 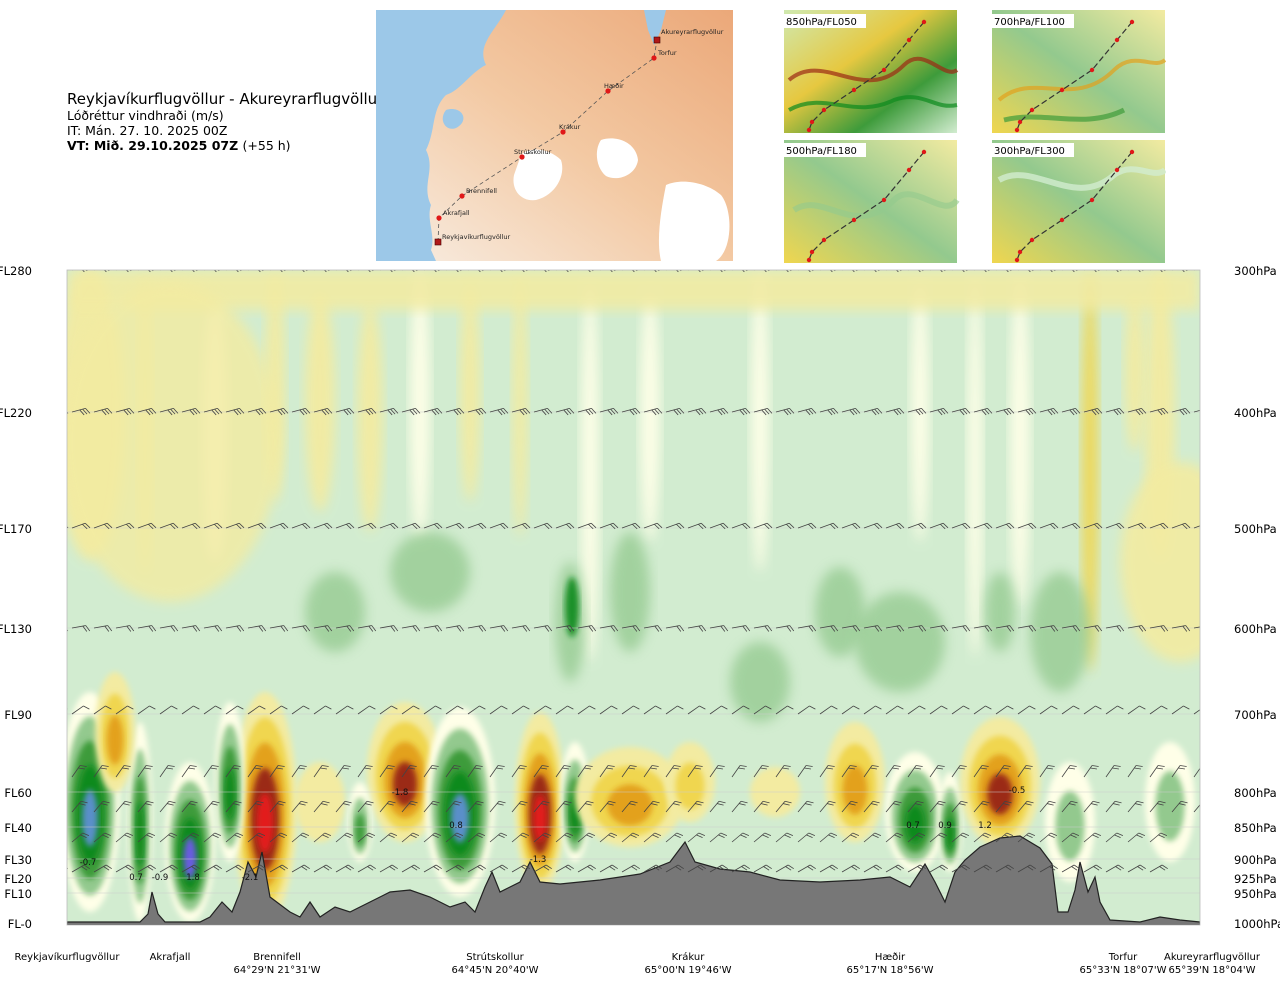 I want to click on thumbnail-300: 300hPa/FL300, so click(x=1079, y=201).